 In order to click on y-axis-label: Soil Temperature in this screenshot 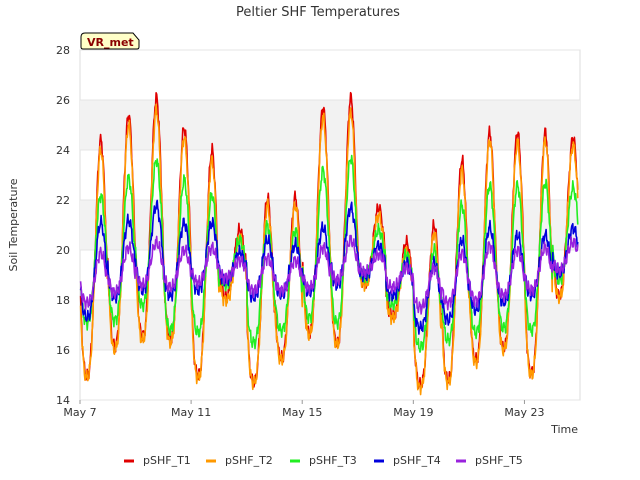, I will do `click(13, 224)`.